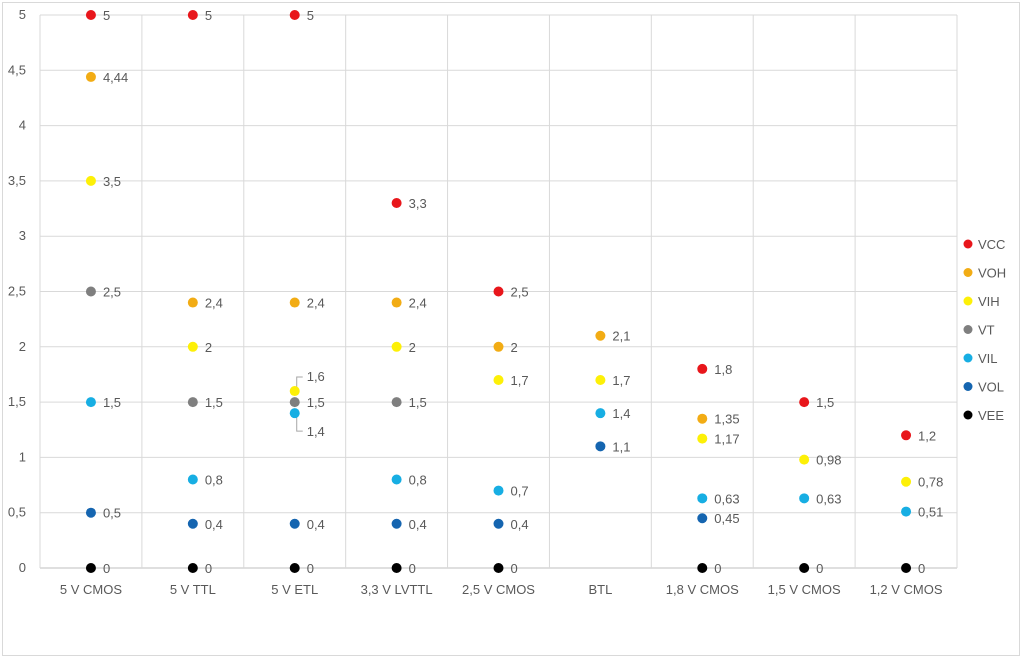 The width and height of the screenshot is (1024, 660). Describe the element at coordinates (726, 439) in the screenshot. I see `data-label: 1,17` at that location.